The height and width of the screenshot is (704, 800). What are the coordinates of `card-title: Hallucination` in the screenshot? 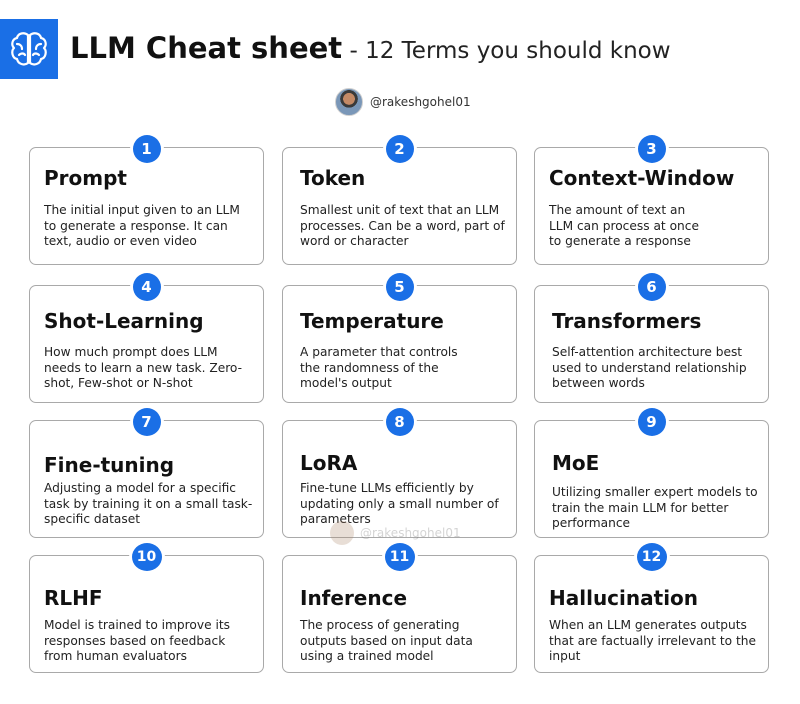 It's located at (624, 598).